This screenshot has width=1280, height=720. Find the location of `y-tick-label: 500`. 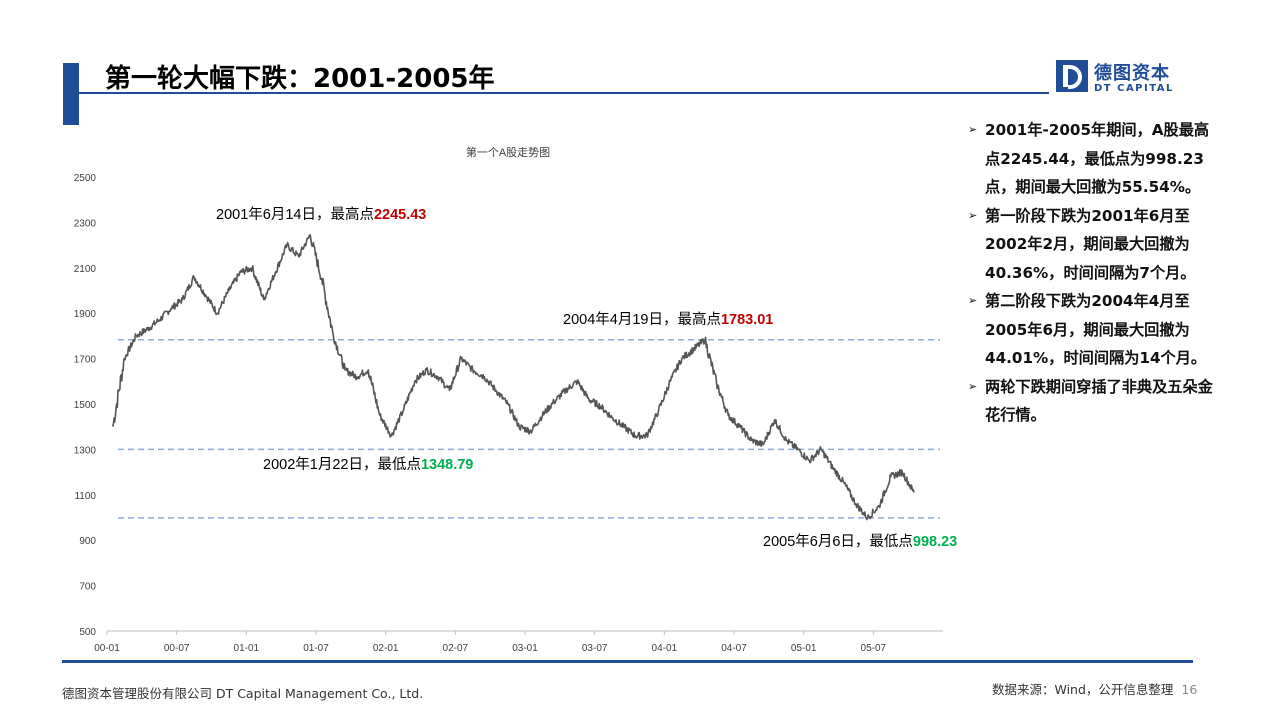

y-tick-label: 500 is located at coordinates (87, 632).